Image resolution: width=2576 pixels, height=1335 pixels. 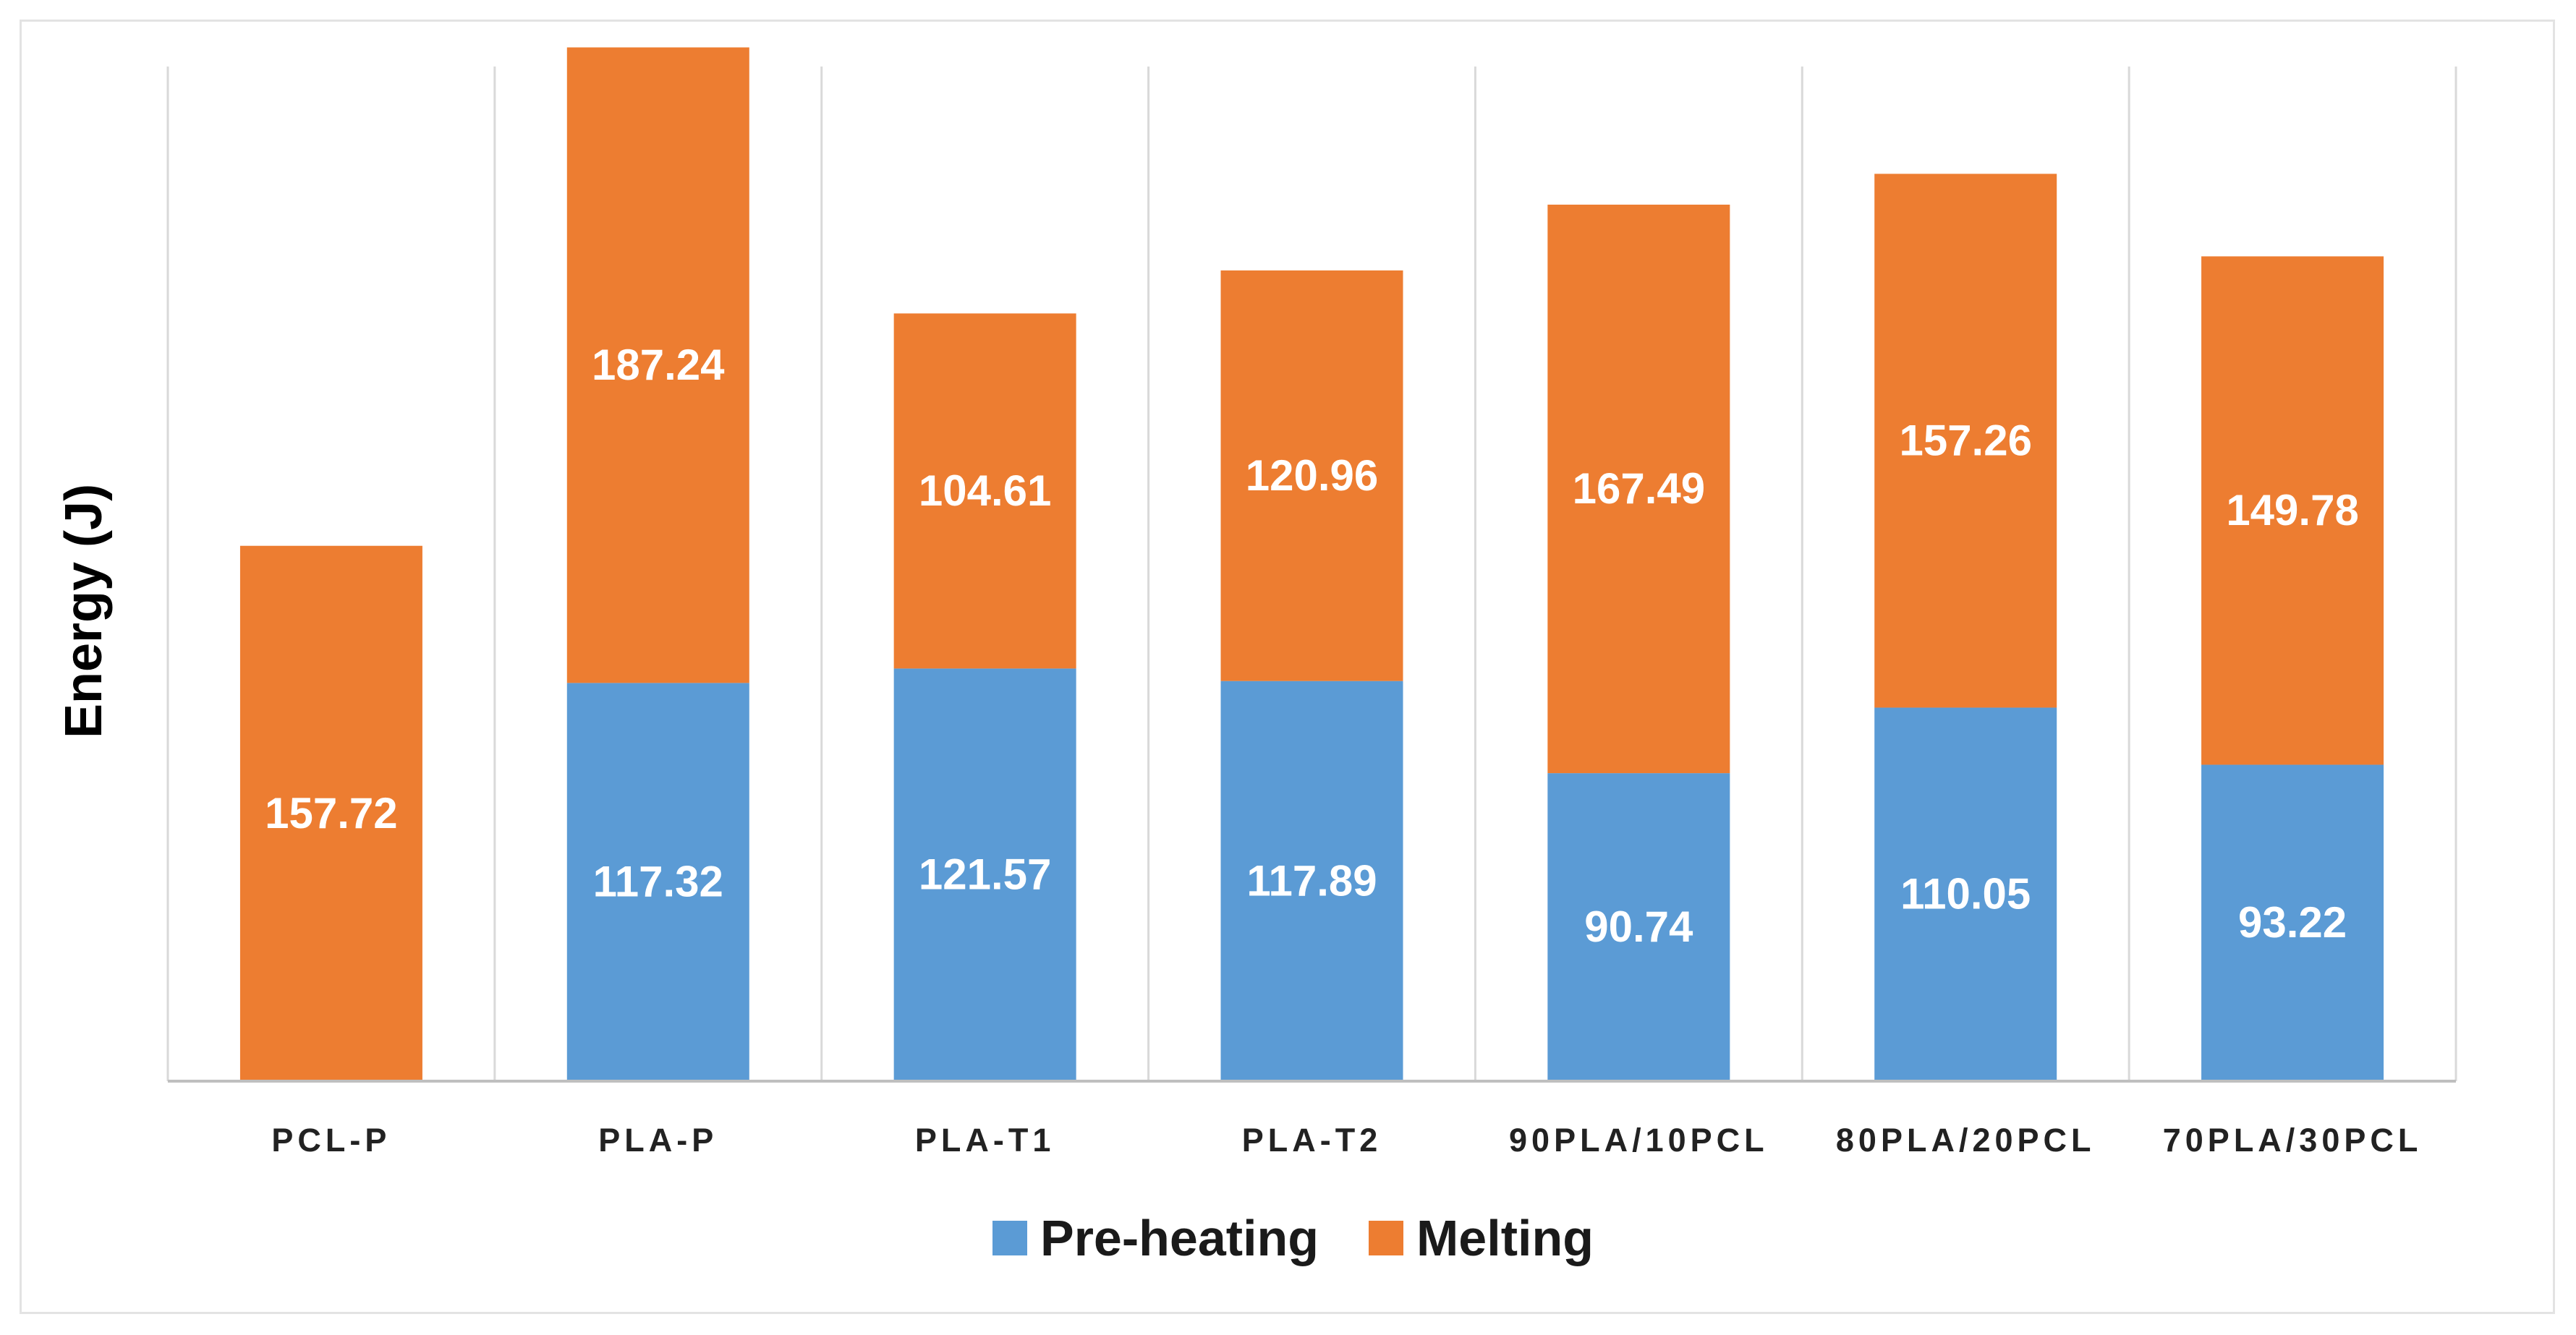 I want to click on x-tick-label-pla-t2: PLA-T2, so click(x=1312, y=1140).